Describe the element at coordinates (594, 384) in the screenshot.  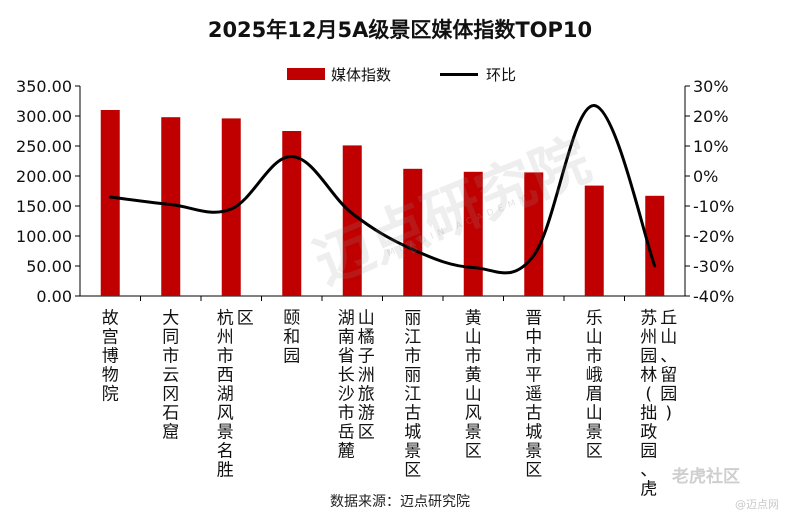
I see `x-tick-label-9: 乐山市峨眉山景区` at that location.